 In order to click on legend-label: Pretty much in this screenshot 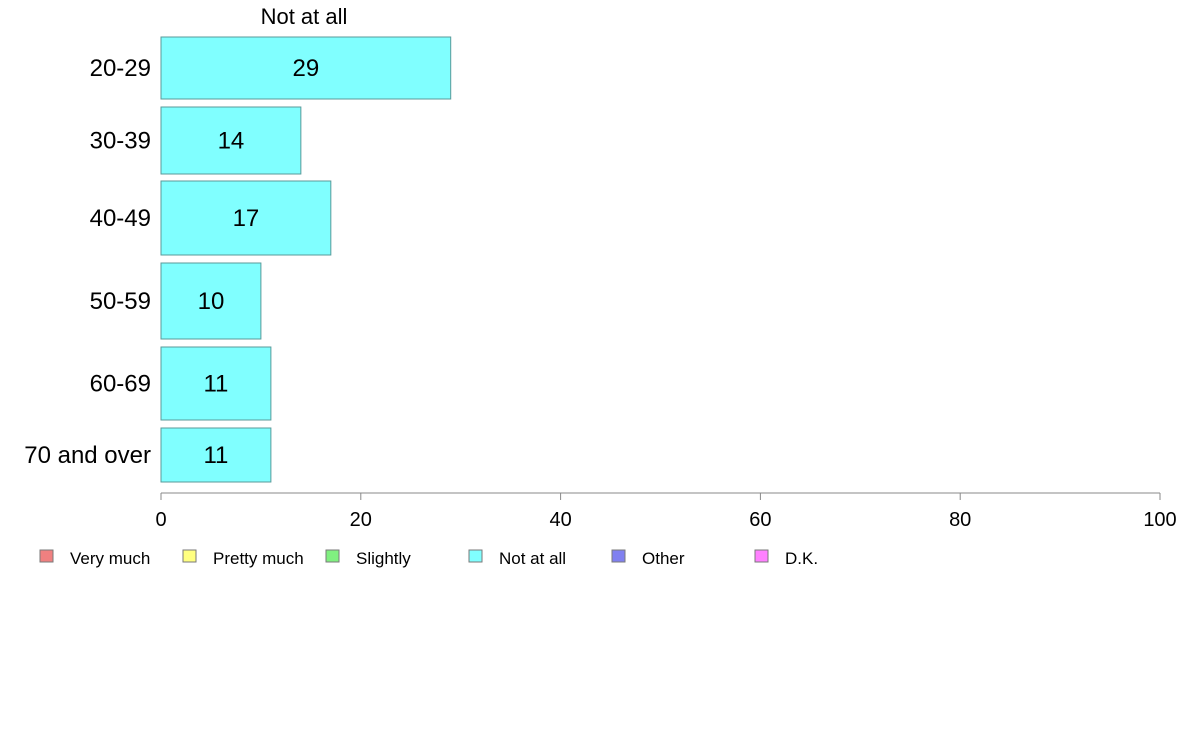, I will do `click(258, 558)`.